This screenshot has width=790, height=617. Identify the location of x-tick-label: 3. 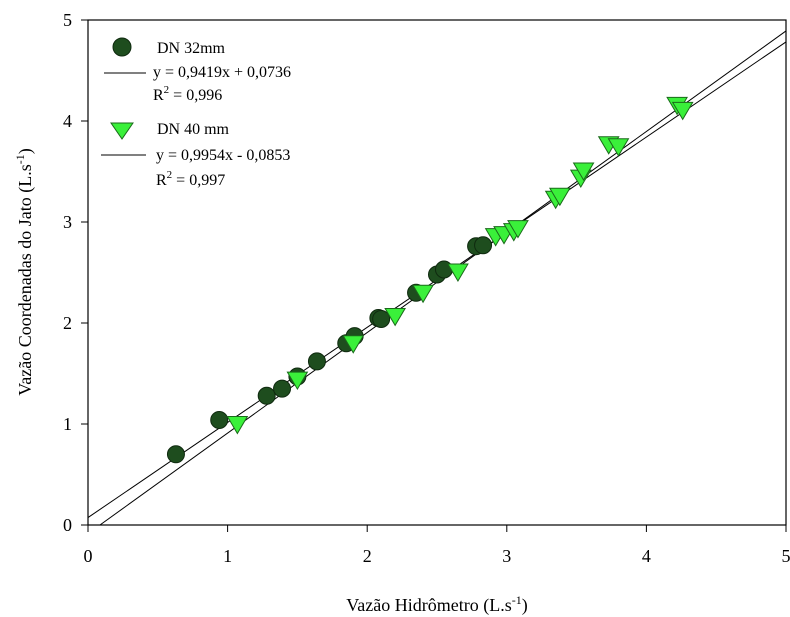
(506, 556).